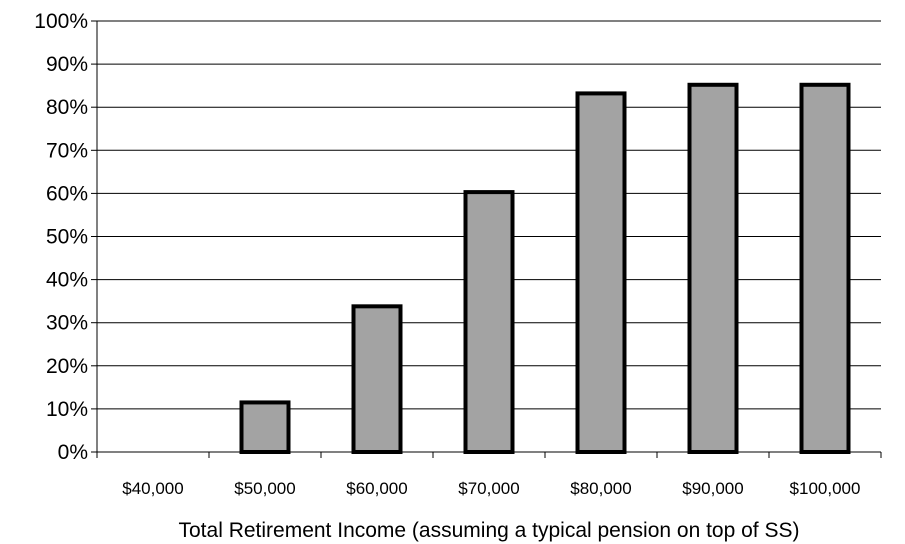  I want to click on x-tick-label: $80,000, so click(600, 488).